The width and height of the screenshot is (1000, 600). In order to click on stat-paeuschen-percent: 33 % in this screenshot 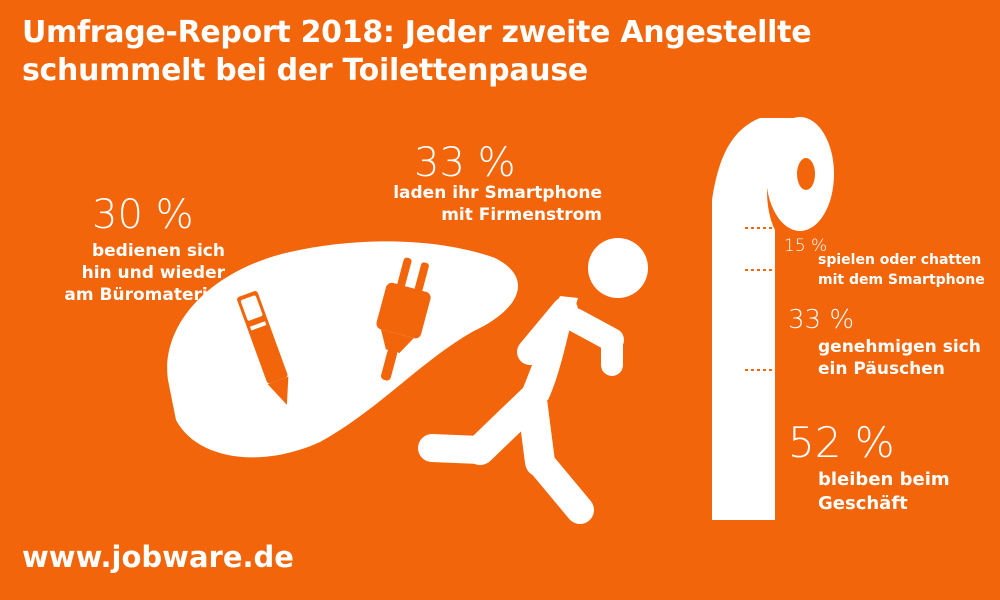, I will do `click(821, 320)`.